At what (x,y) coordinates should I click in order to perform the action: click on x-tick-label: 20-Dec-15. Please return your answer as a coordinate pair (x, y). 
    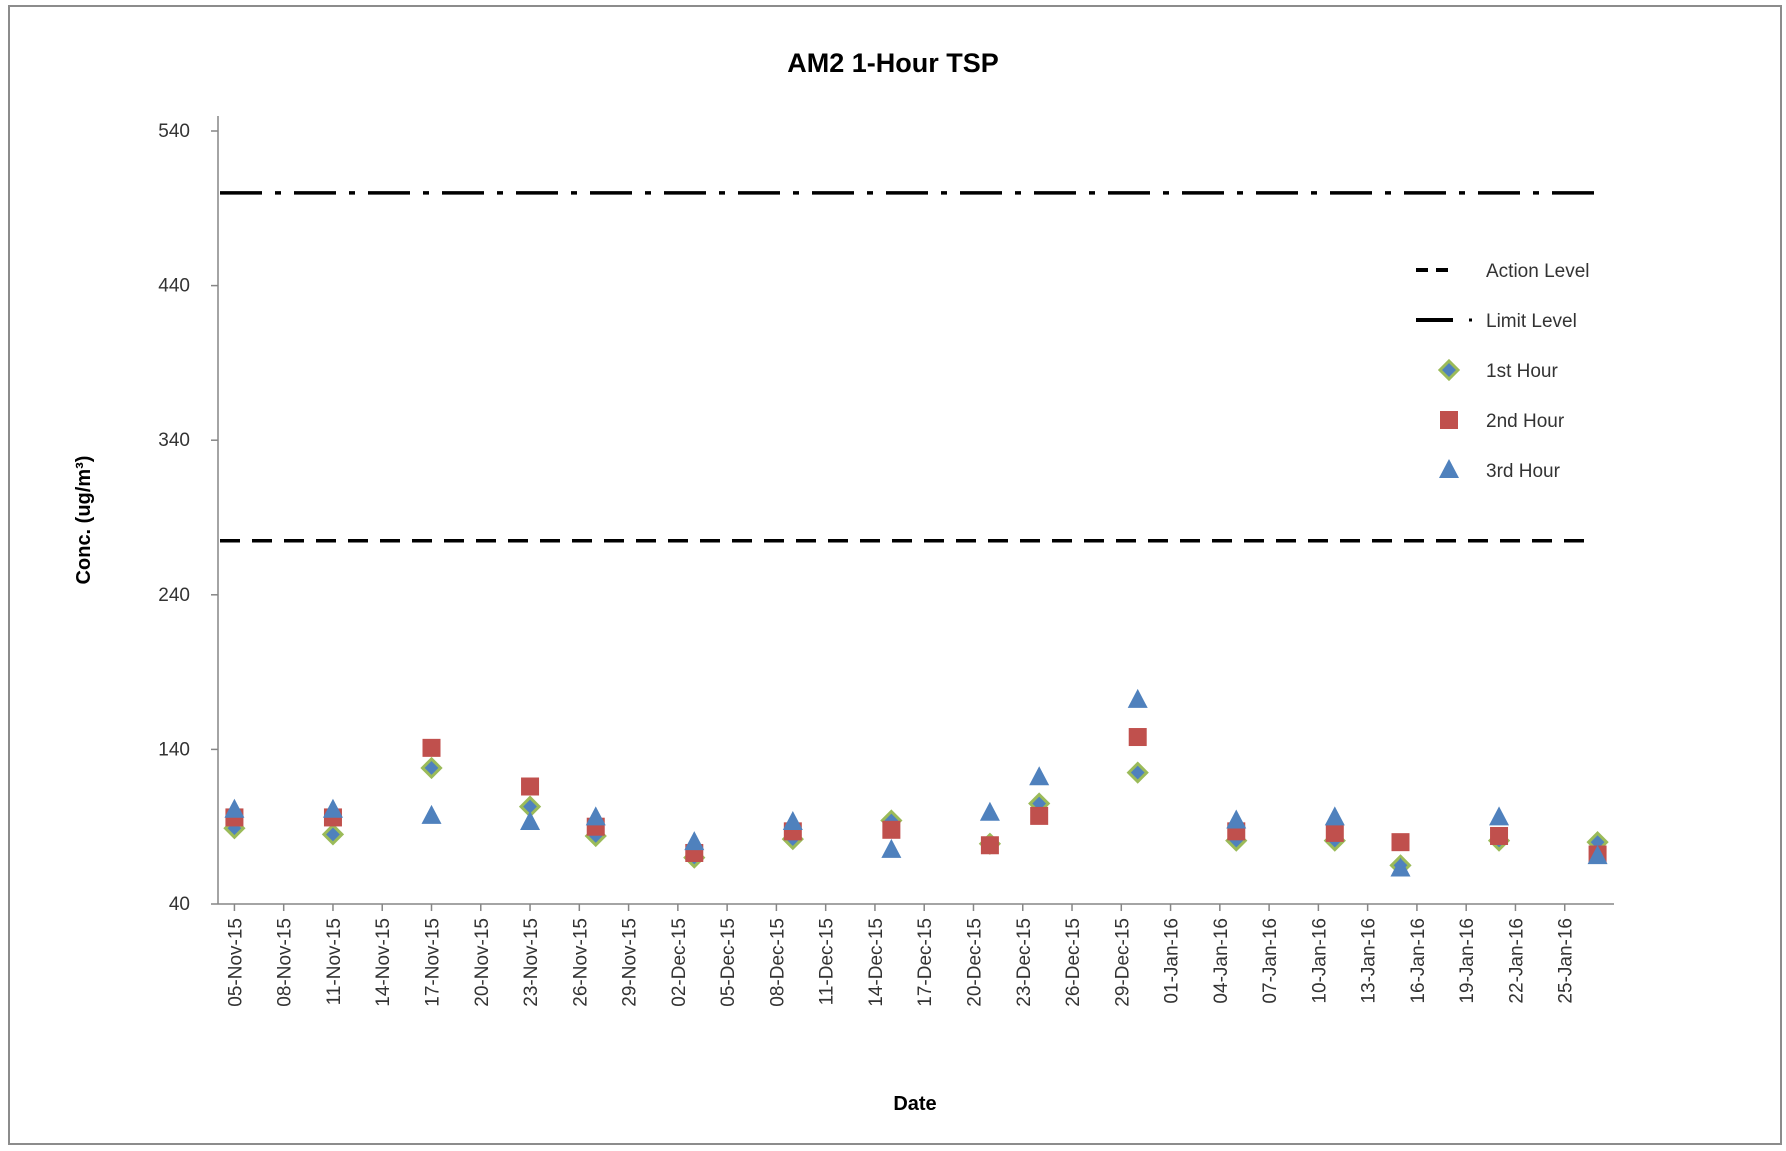
    Looking at the image, I should click on (974, 962).